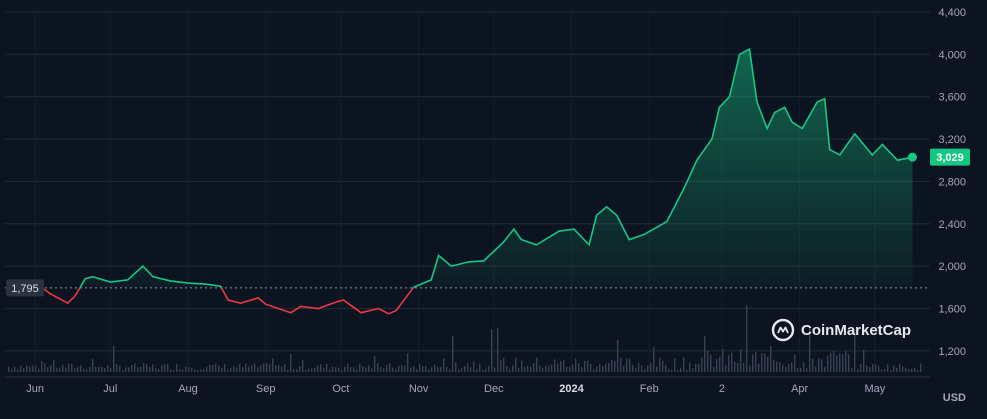  Describe the element at coordinates (783, 330) in the screenshot. I see `coinmarketcap-logo-icon` at that location.